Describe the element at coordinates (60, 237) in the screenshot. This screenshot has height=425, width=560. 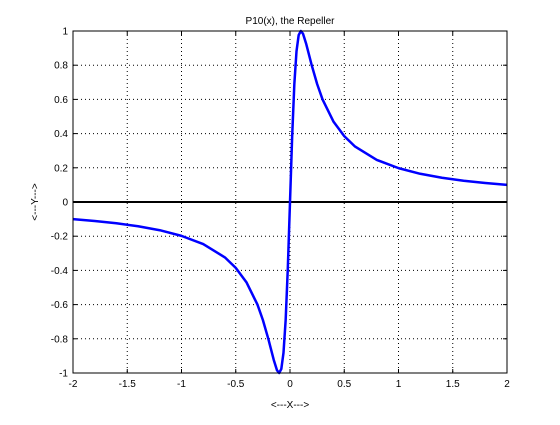
I see `y-tick-label: -0.2` at that location.